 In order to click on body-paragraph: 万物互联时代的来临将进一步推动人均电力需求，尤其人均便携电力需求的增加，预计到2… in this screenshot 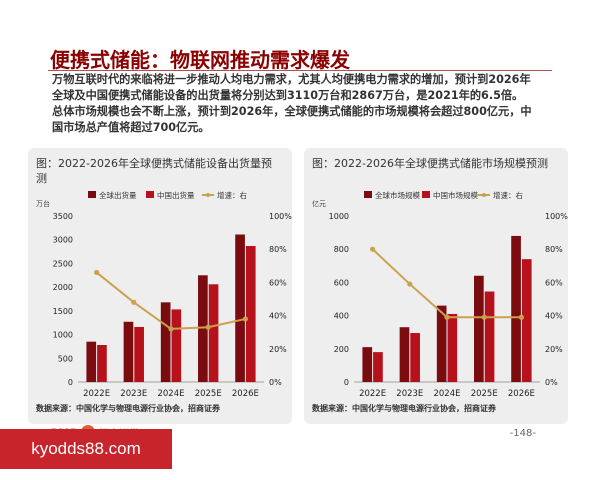, I will do `click(292, 103)`.